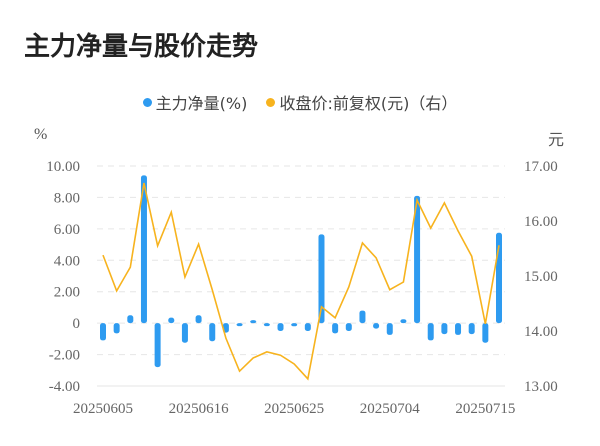 This screenshot has width=600, height=446. Describe the element at coordinates (64, 387) in the screenshot. I see `left-axis-tick: -4.00` at that location.